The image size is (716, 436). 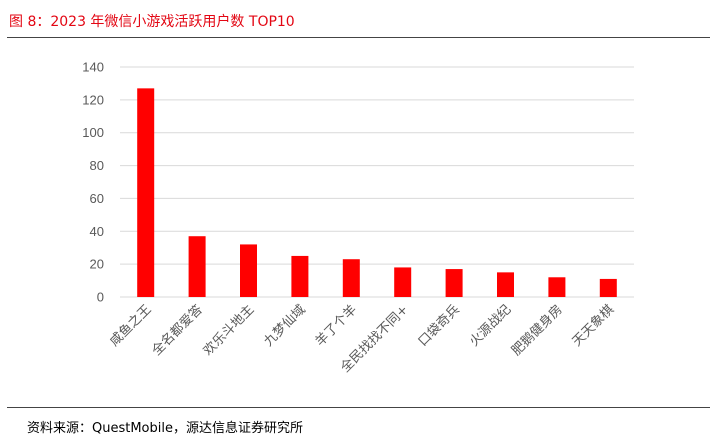 What do you see at coordinates (177, 330) in the screenshot?
I see `x-tick-label: 全名都爱答` at bounding box center [177, 330].